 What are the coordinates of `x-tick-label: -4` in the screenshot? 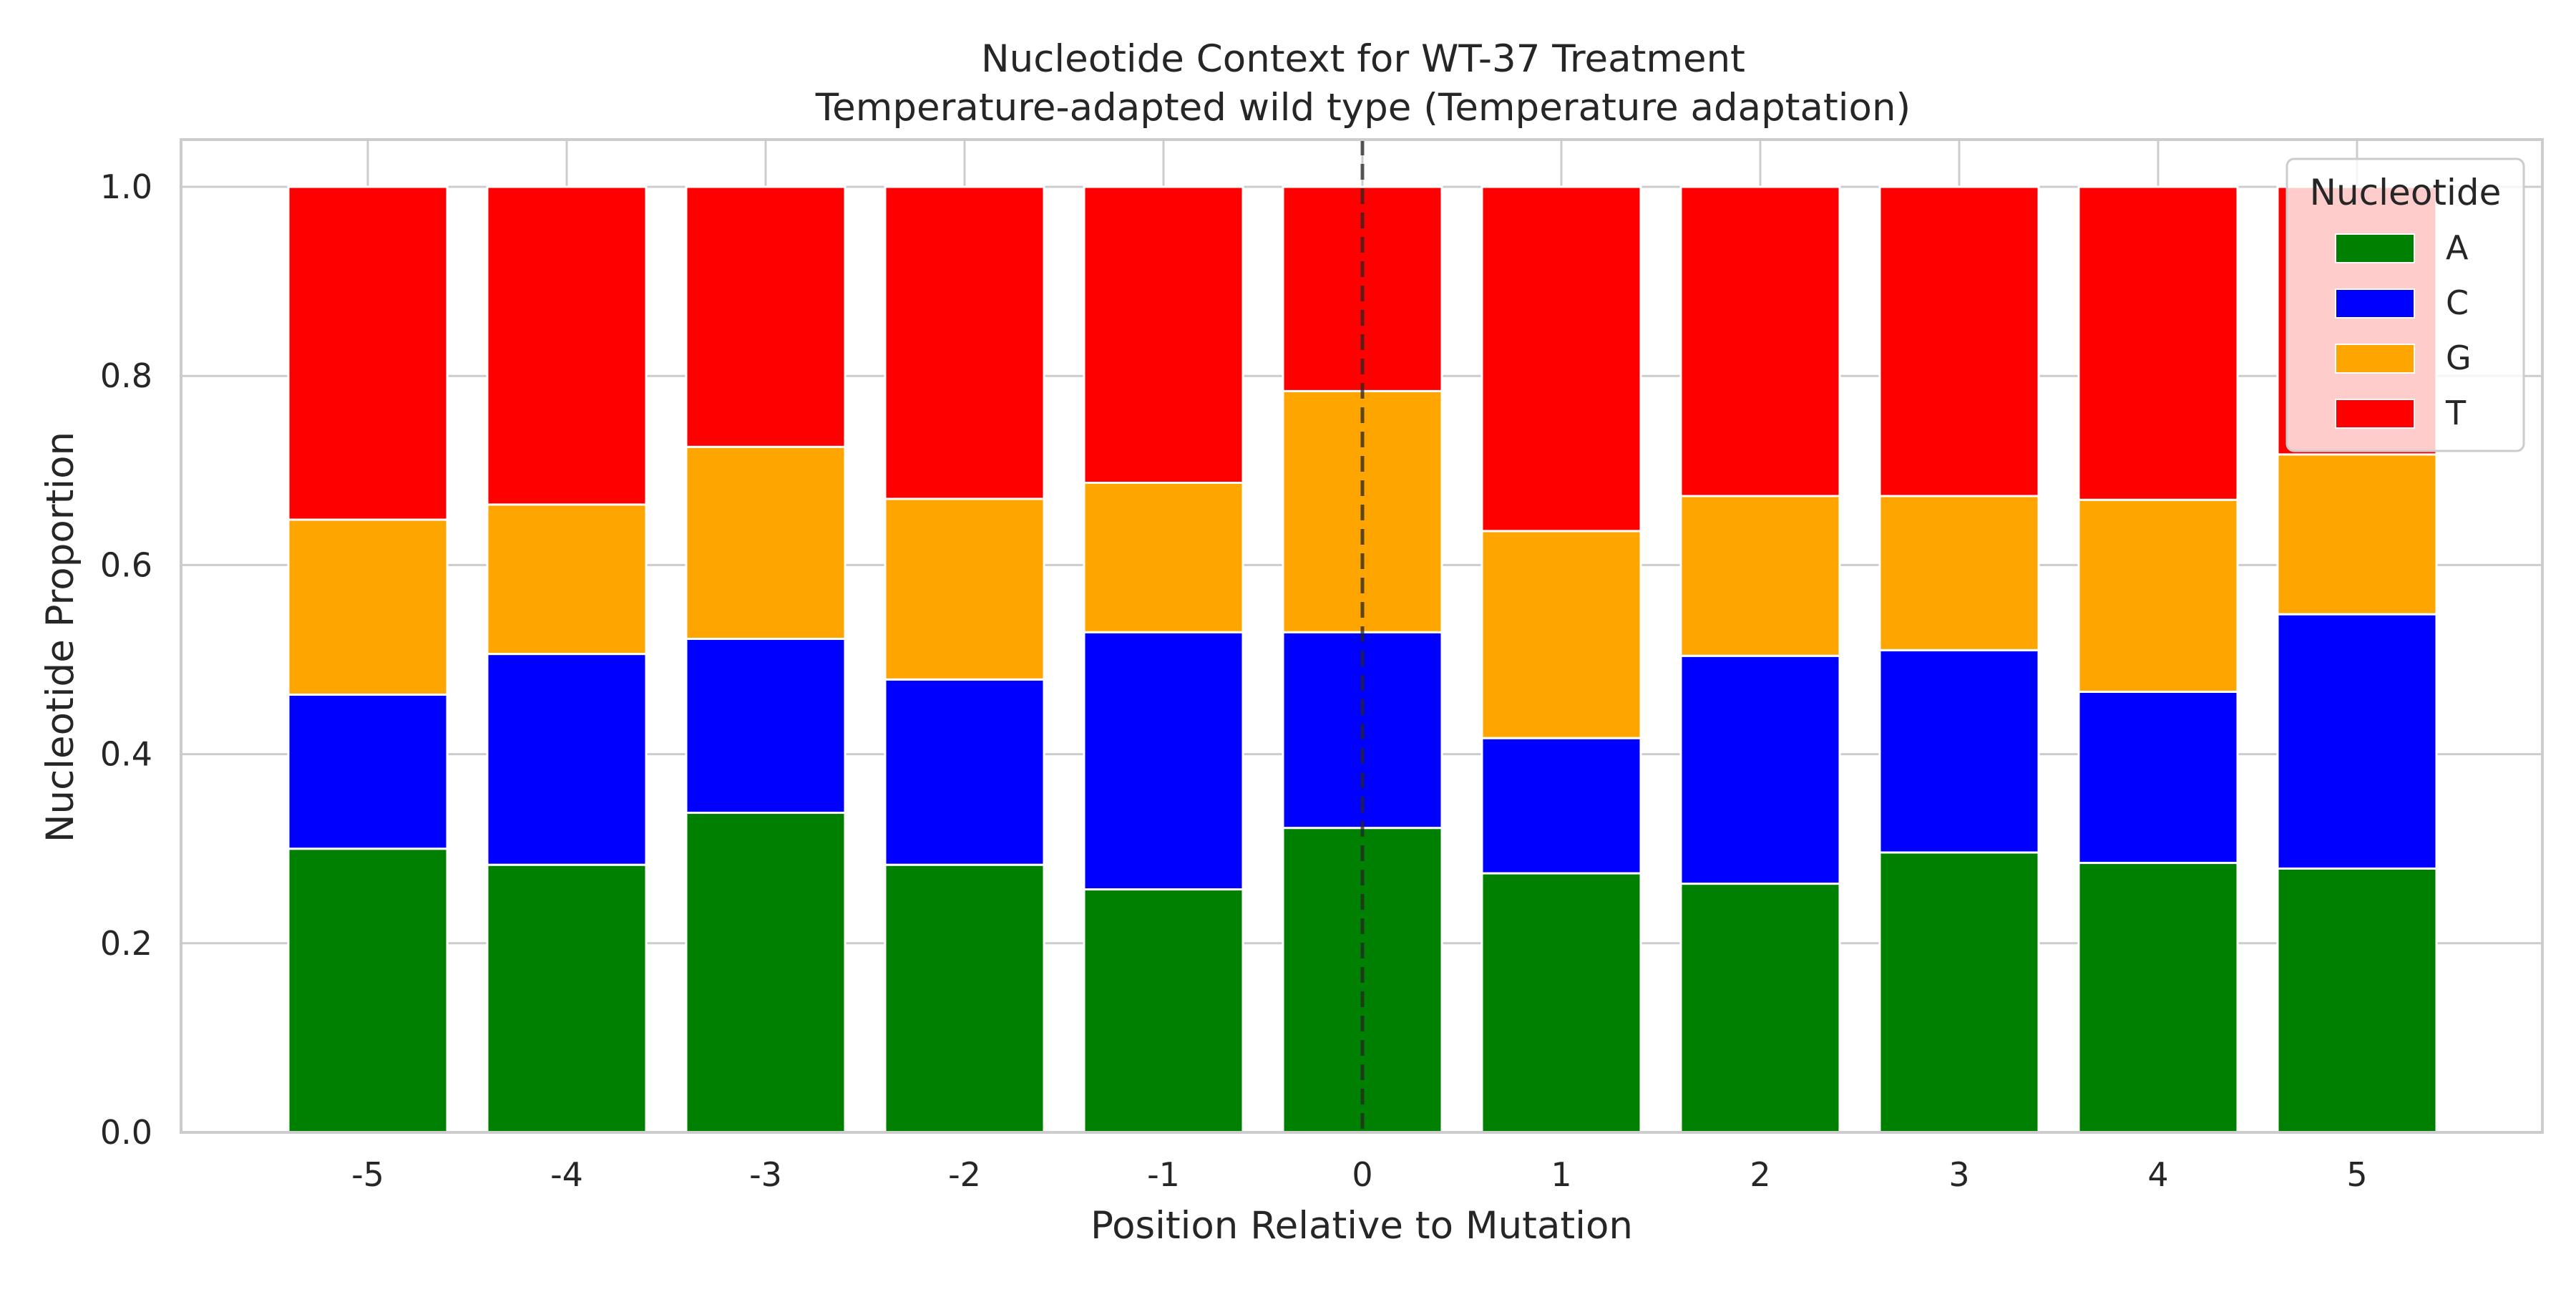 It's located at (566, 1174).